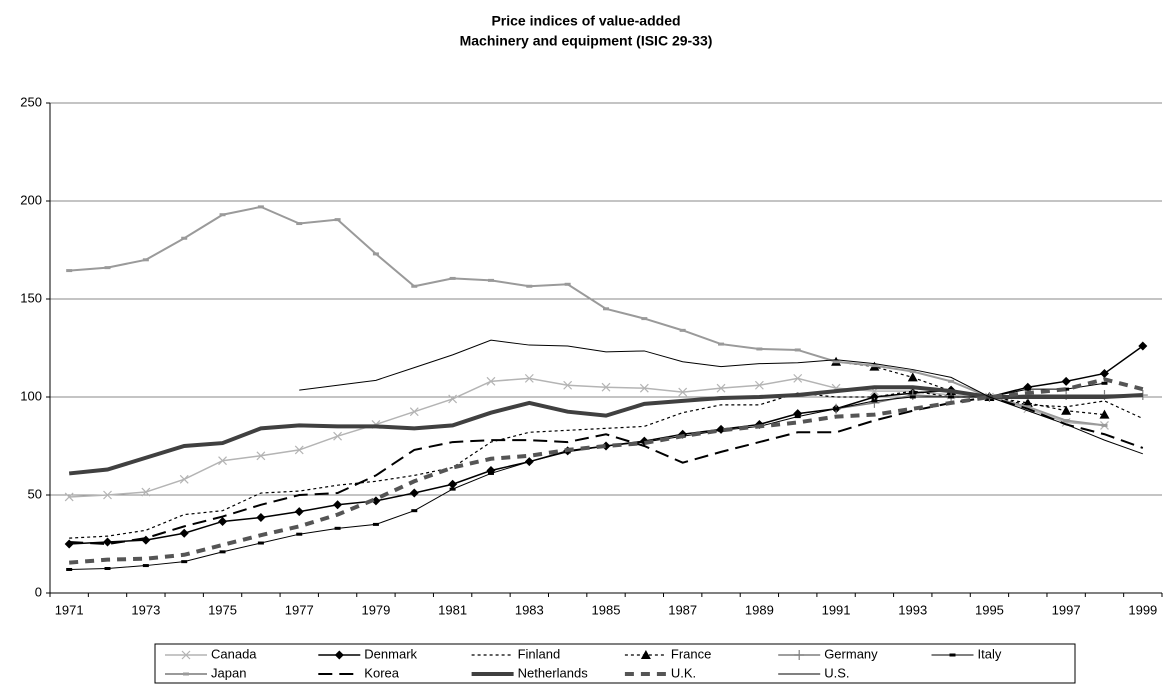 The image size is (1172, 684). What do you see at coordinates (1142, 609) in the screenshot?
I see `x-tick-label: 1999` at bounding box center [1142, 609].